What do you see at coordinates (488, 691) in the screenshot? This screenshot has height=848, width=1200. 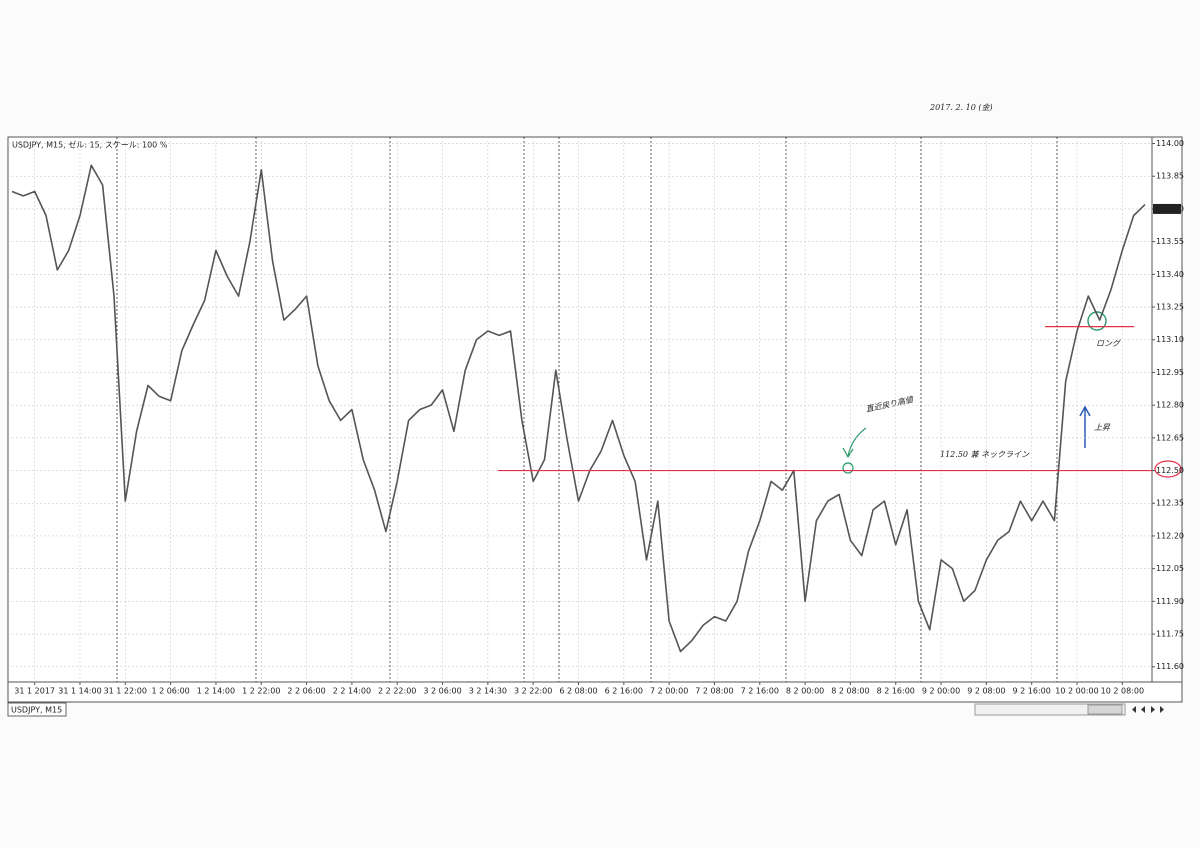 I see `x-tick-label: 3 2 14:30` at bounding box center [488, 691].